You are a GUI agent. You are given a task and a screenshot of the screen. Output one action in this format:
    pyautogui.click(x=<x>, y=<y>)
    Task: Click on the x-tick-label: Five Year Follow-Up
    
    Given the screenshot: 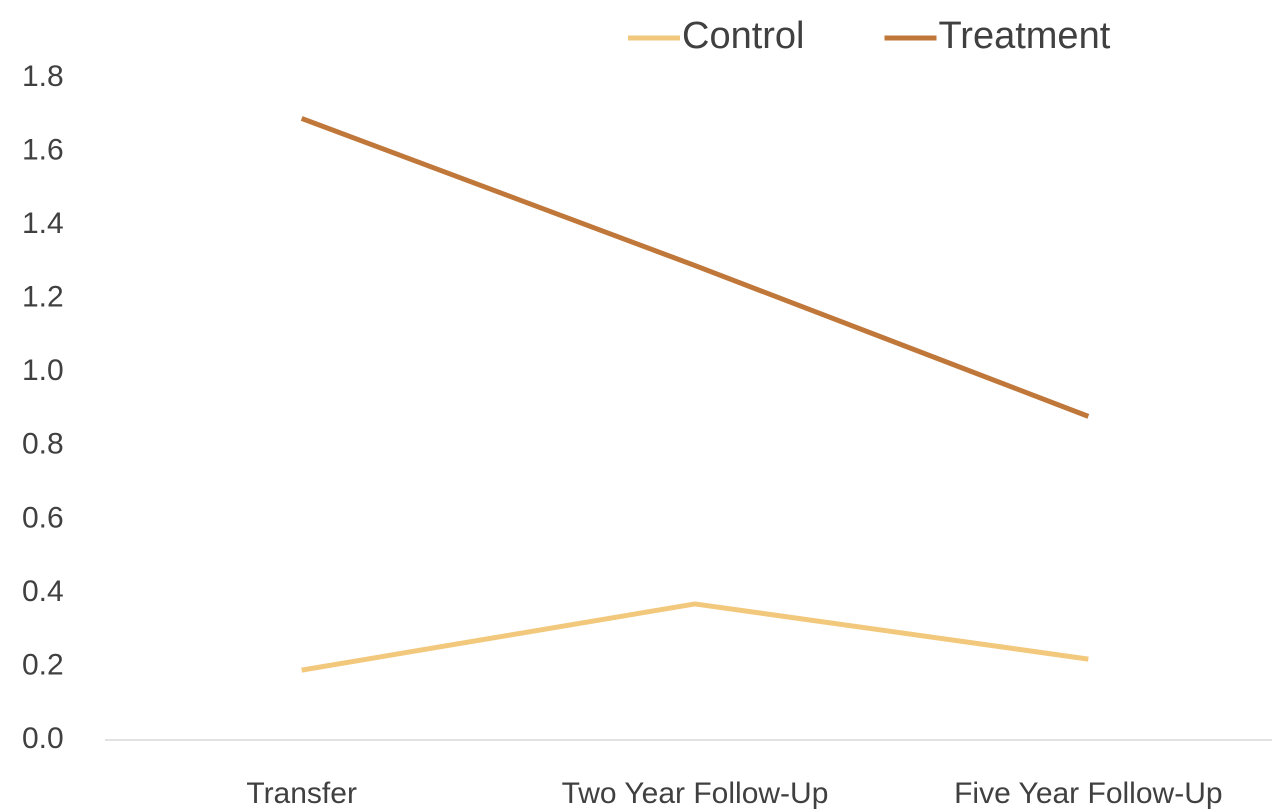 What is the action you would take?
    pyautogui.click(x=1088, y=793)
    